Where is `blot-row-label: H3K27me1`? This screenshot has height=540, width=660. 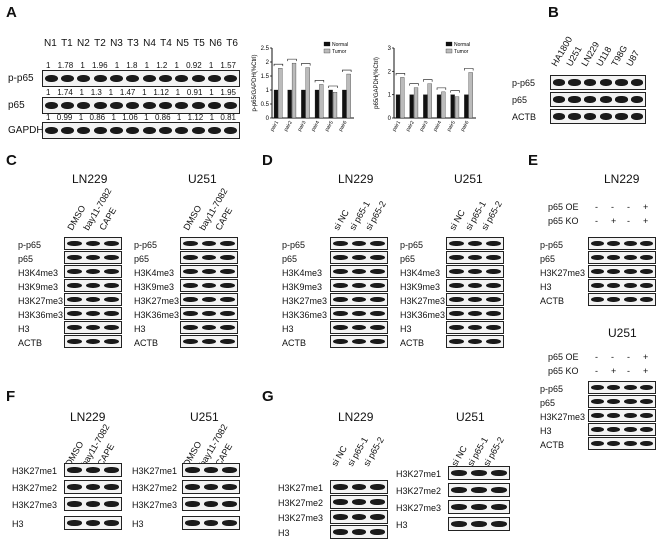 blot-row-label: H3K27me1 is located at coordinates (35, 471).